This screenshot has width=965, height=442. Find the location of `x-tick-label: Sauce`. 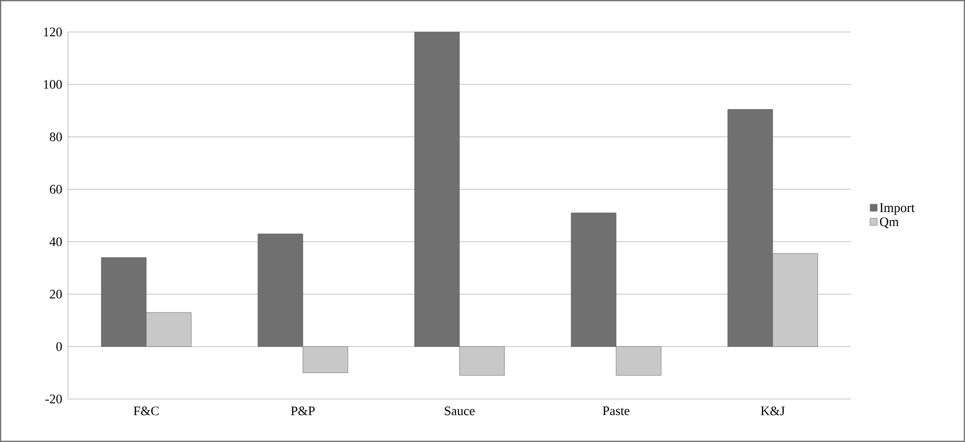

x-tick-label: Sauce is located at coordinates (459, 411).